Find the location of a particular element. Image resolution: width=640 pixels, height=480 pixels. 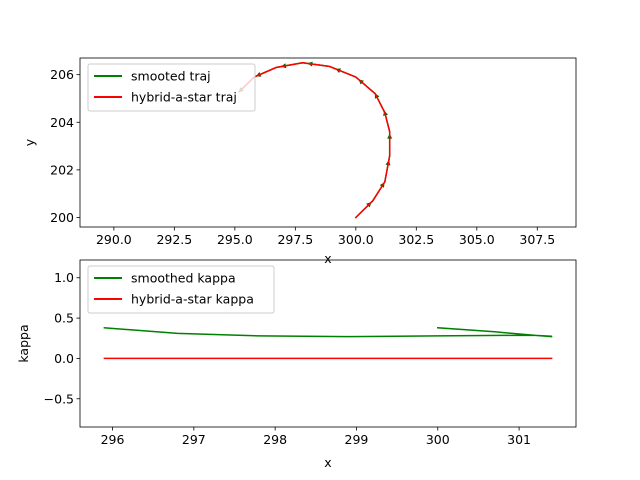

kappa-x-tick-label: 300 is located at coordinates (438, 439).